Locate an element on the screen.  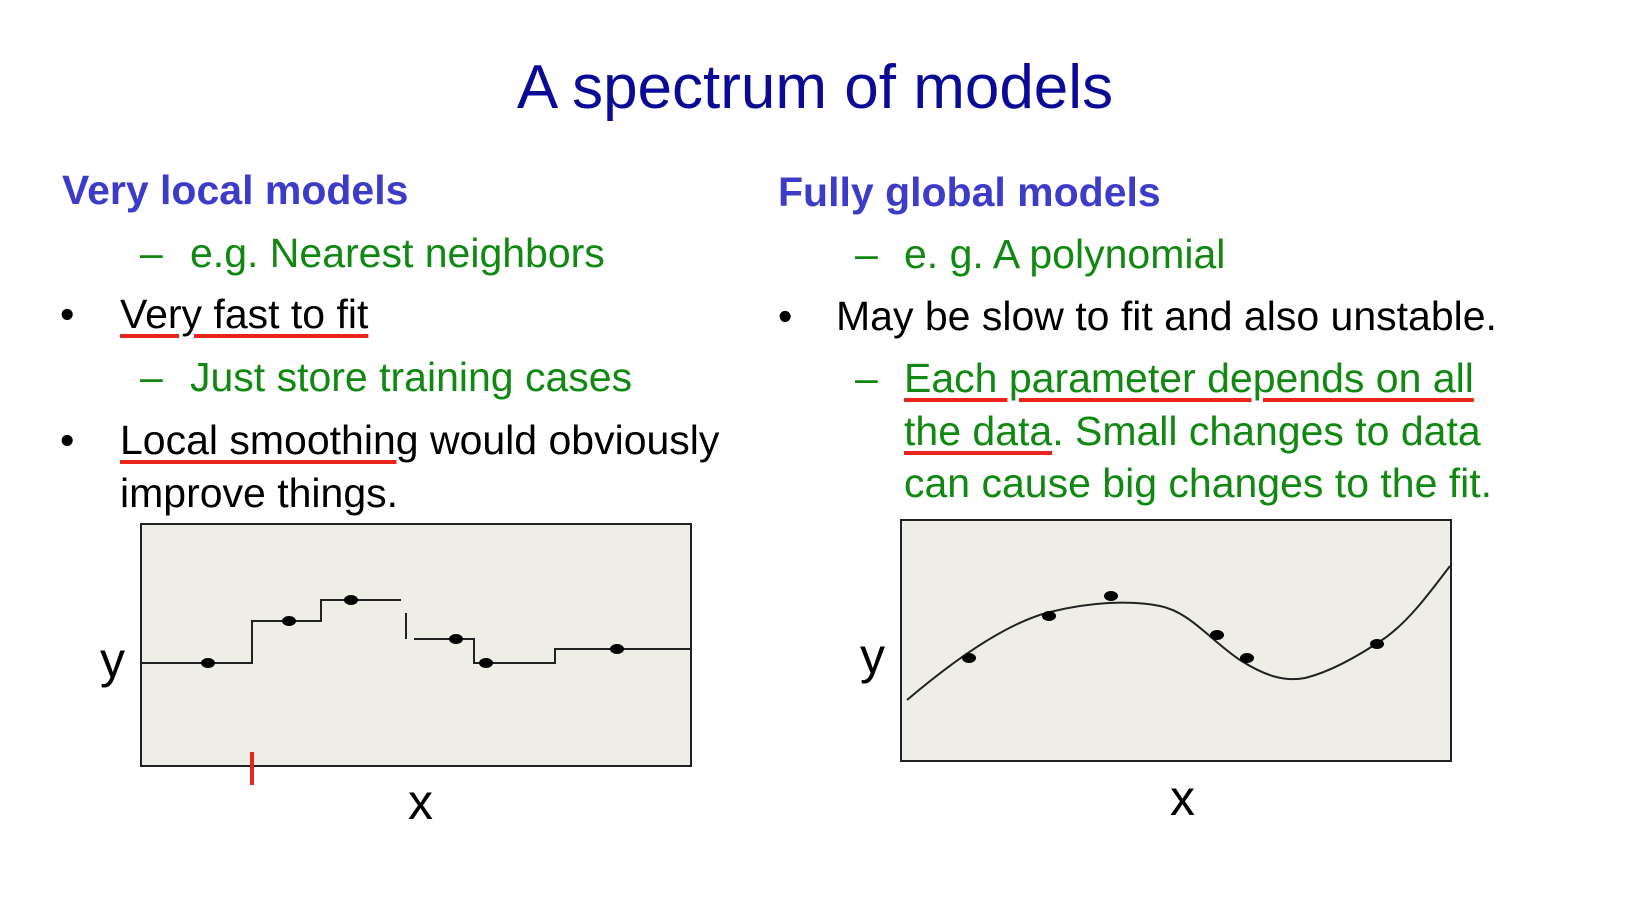
right-sub-line1: Each parameter depends on all is located at coordinates (1189, 378).